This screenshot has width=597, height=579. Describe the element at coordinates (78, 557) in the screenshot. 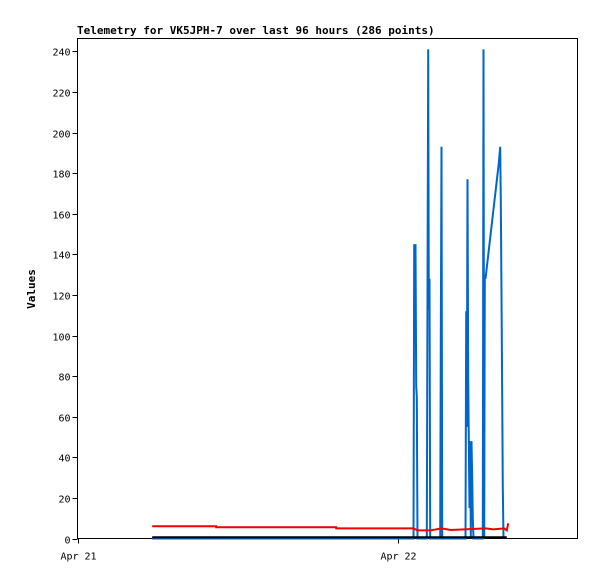

I see `x-tick-label: Apr 21` at that location.